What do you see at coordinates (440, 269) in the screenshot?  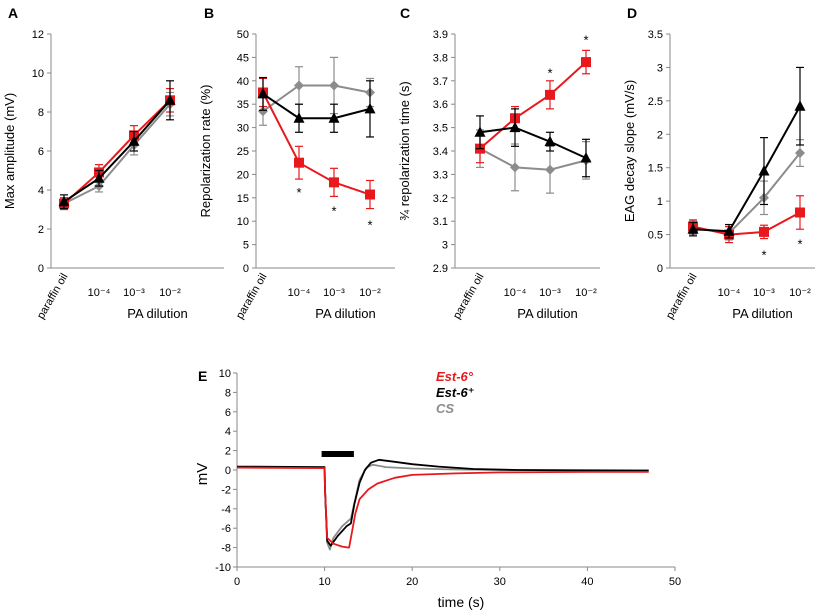 I see `panel-c-ytick-label: 2.9` at bounding box center [440, 269].